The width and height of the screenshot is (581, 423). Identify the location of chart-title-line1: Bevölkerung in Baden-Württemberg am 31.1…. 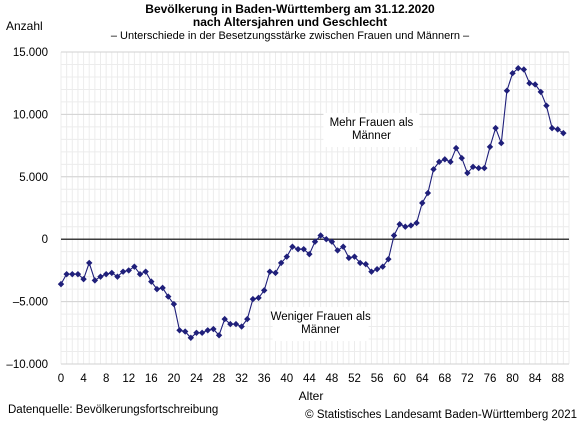
(290, 9).